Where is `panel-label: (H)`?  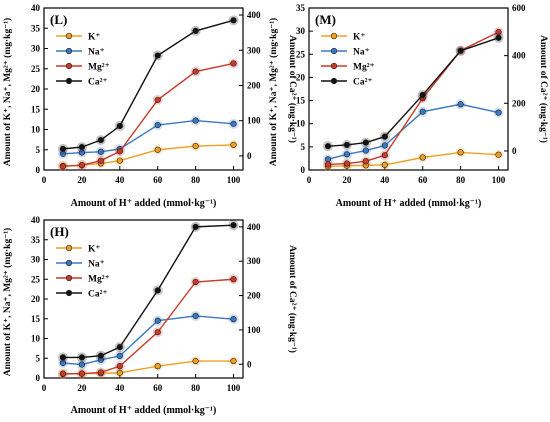
panel-label: (H) is located at coordinates (59, 231).